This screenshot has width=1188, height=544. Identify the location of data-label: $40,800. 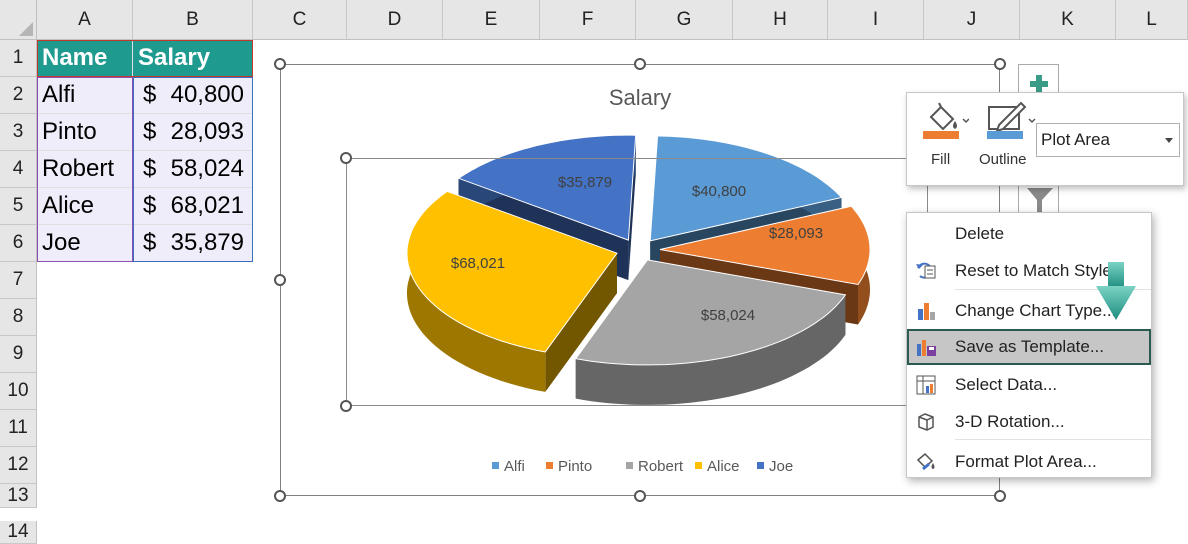
(719, 191).